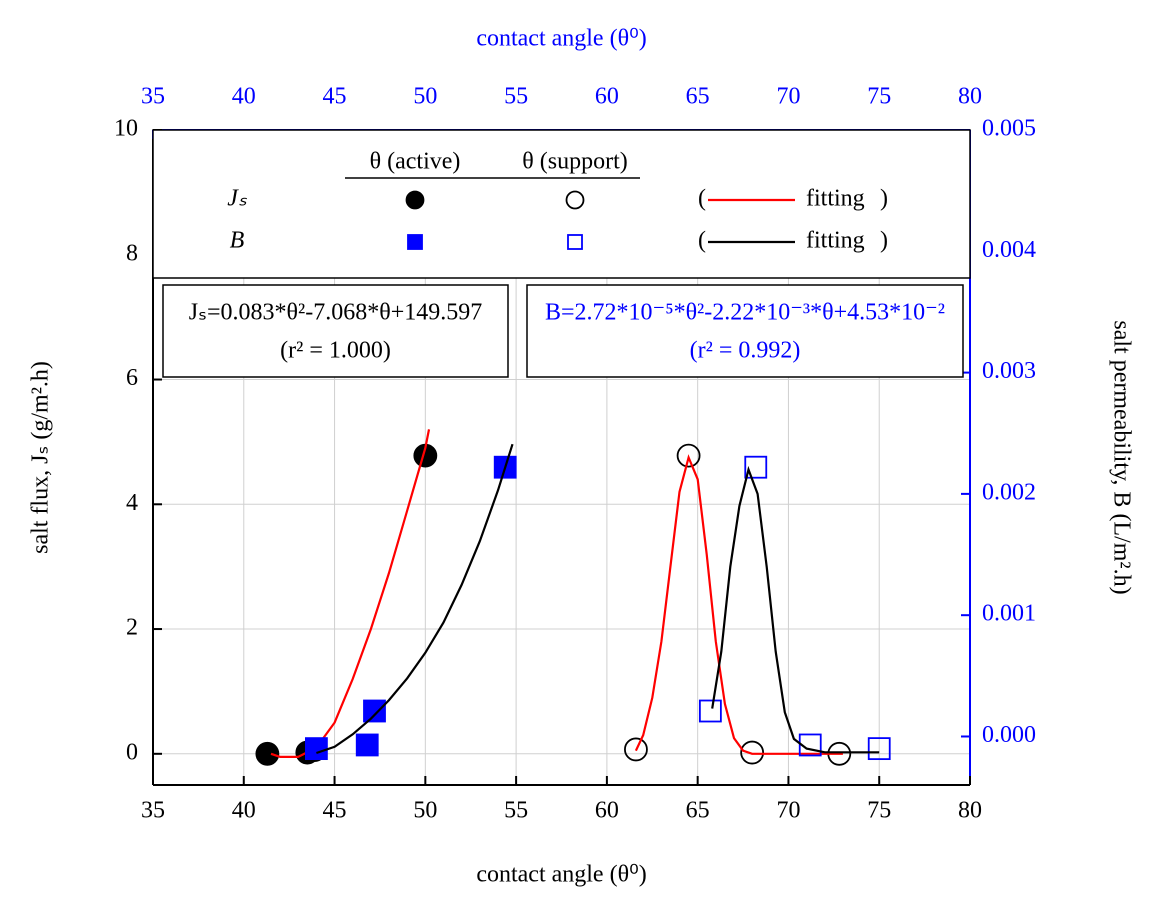  What do you see at coordinates (561, 204) in the screenshot?
I see `legend-box` at bounding box center [561, 204].